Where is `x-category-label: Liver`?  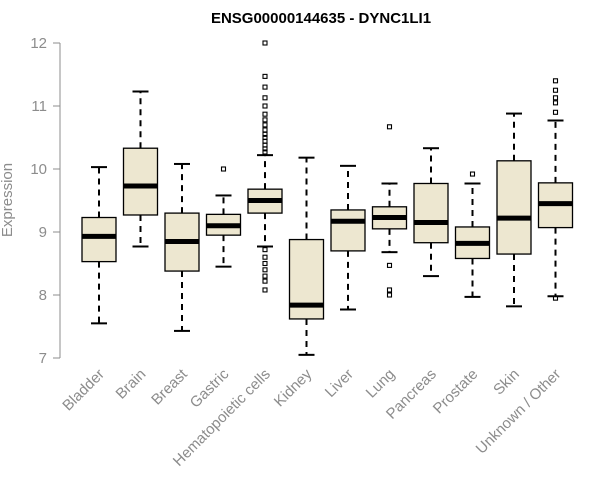 x-category-label: Liver is located at coordinates (339, 383).